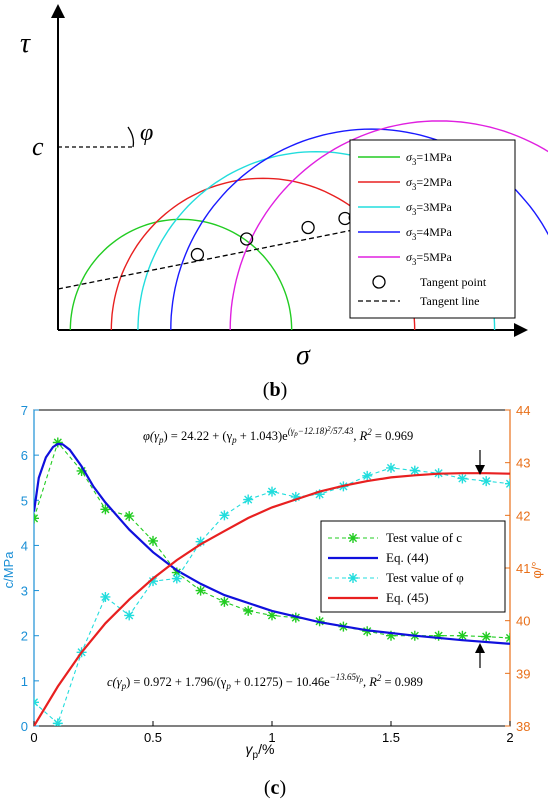  Describe the element at coordinates (58, 11) in the screenshot. I see `panel-b-y-axis-arrow` at that location.